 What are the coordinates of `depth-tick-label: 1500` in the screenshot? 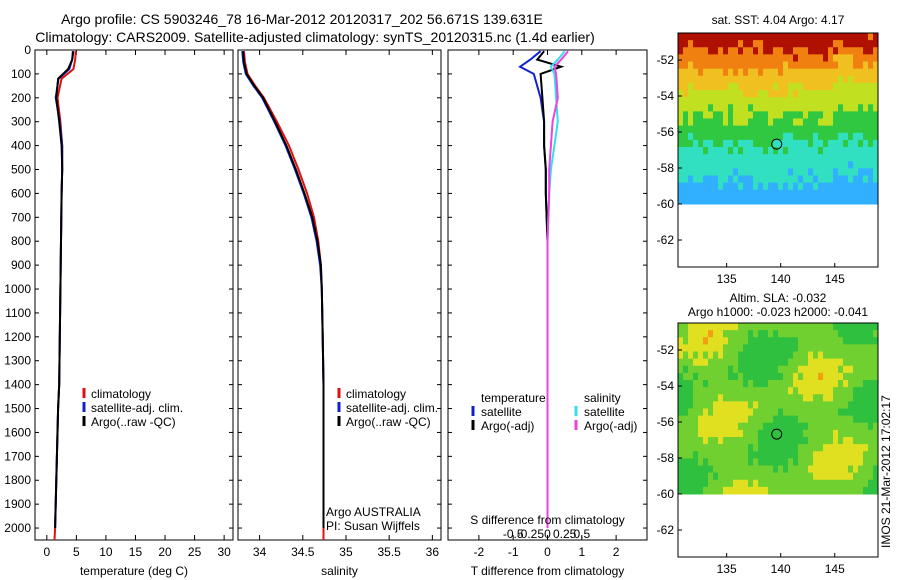 It's located at (17, 409).